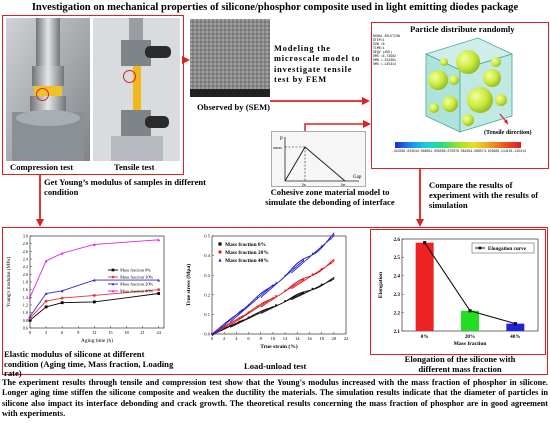  What do you see at coordinates (129, 76) in the screenshot?
I see `tensile-sample-marker` at bounding box center [129, 76].